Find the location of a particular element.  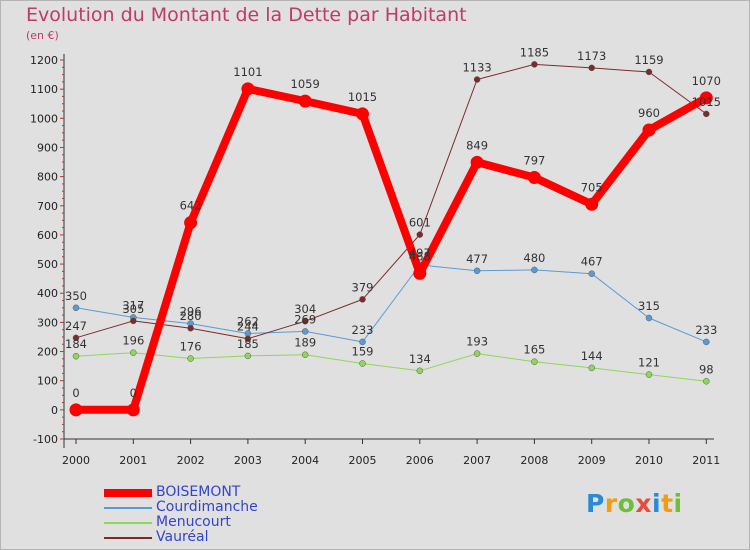

logo-letter: o is located at coordinates (626, 503).